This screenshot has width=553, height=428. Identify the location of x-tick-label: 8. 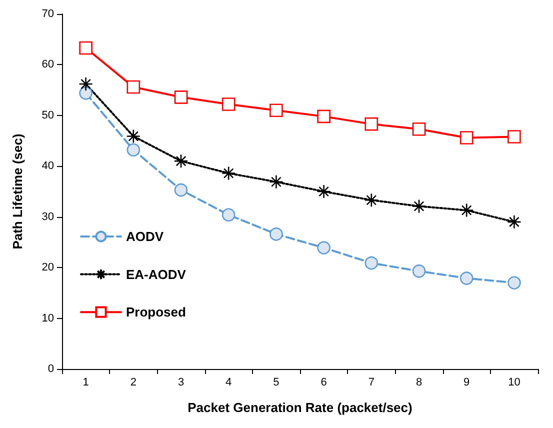
(419, 382).